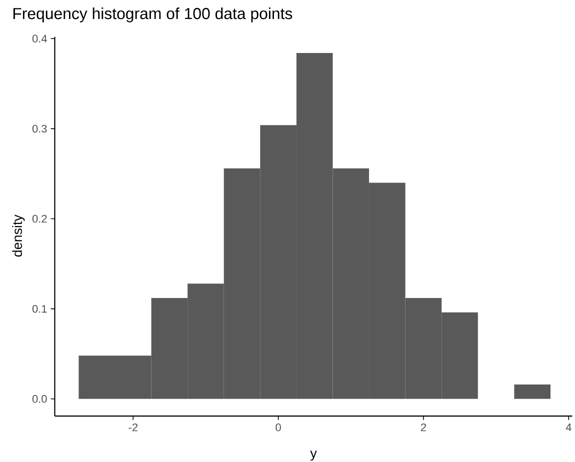  I want to click on x-tick-label: 0, so click(278, 428).